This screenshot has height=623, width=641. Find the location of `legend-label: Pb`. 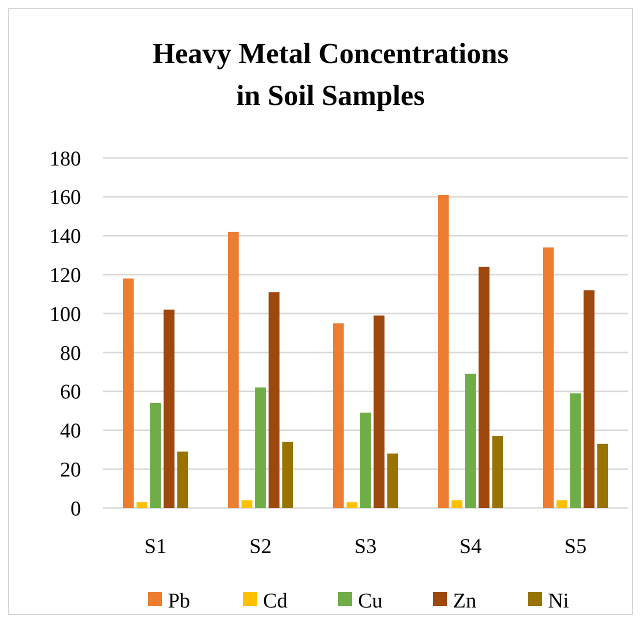

legend-label: Pb is located at coordinates (179, 600).